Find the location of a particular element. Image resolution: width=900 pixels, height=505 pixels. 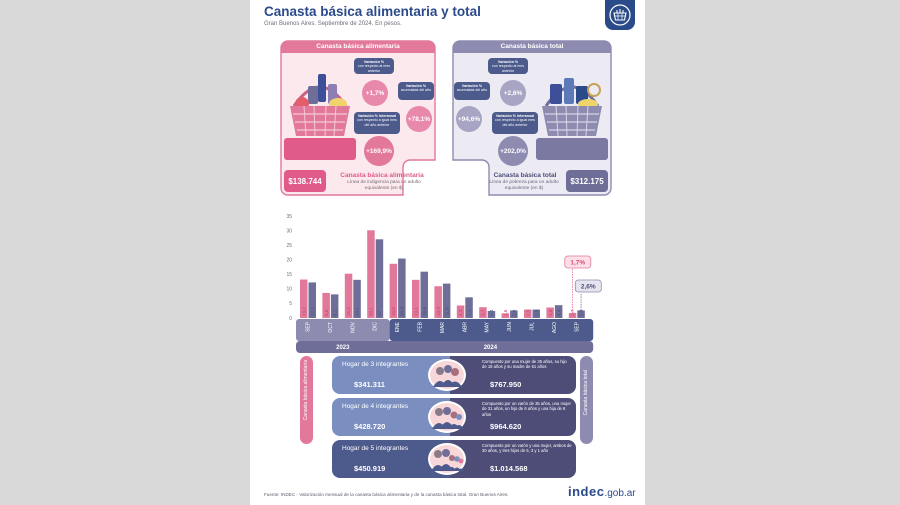

x-tick-label: OCT is located at coordinates (331, 327).